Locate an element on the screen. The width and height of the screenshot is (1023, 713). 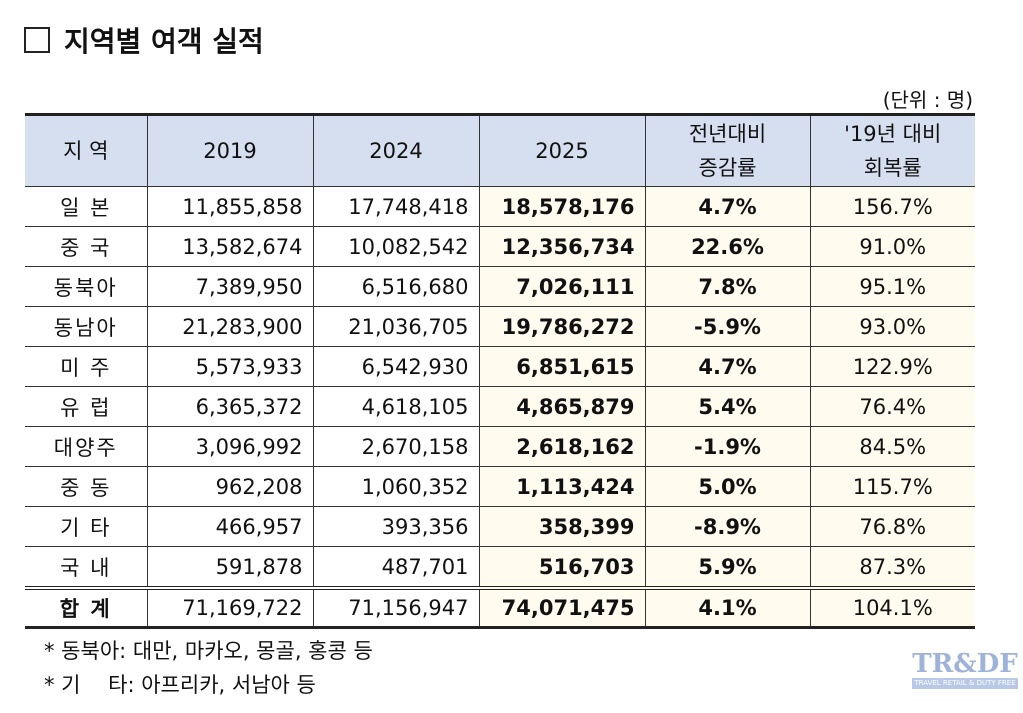
column-header: 지 역 is located at coordinates (86, 150).